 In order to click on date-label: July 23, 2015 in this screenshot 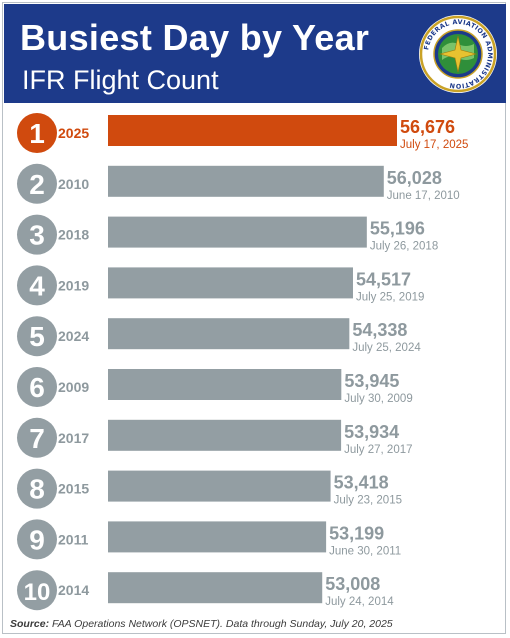, I will do `click(368, 501)`.